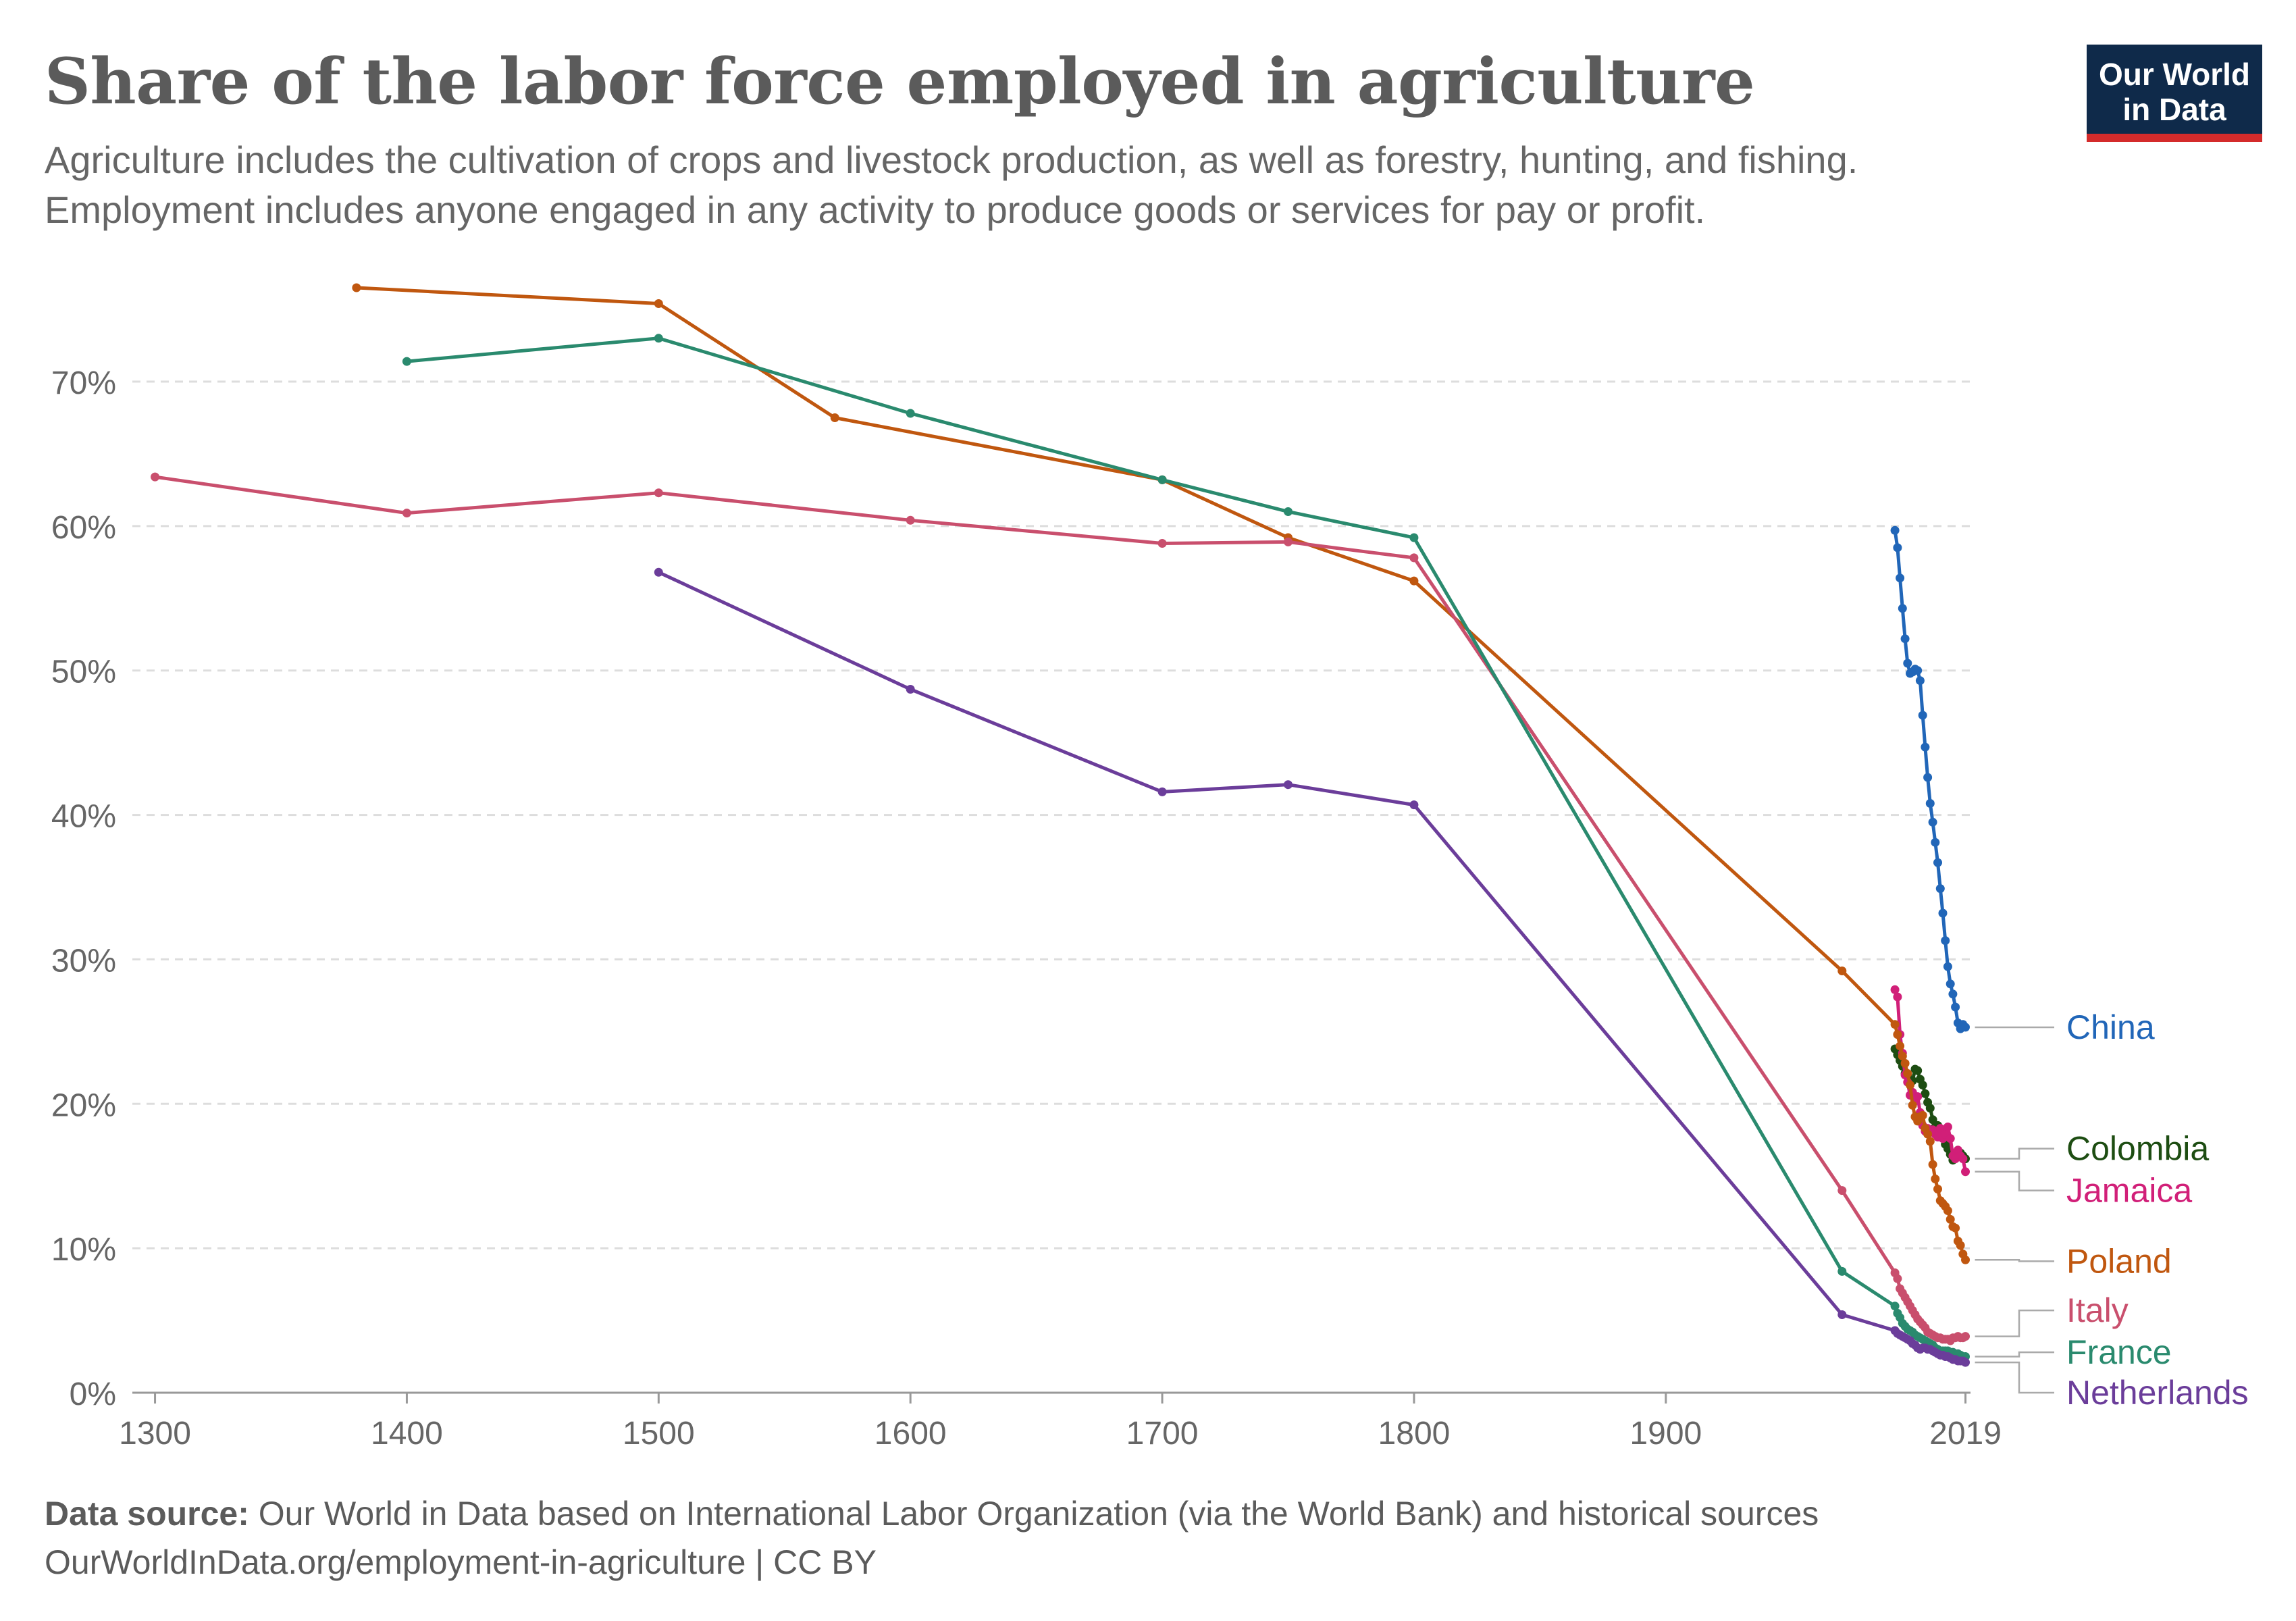 The height and width of the screenshot is (1621, 2296). I want to click on label-jamaica: Jamaica, so click(2084, 1190).